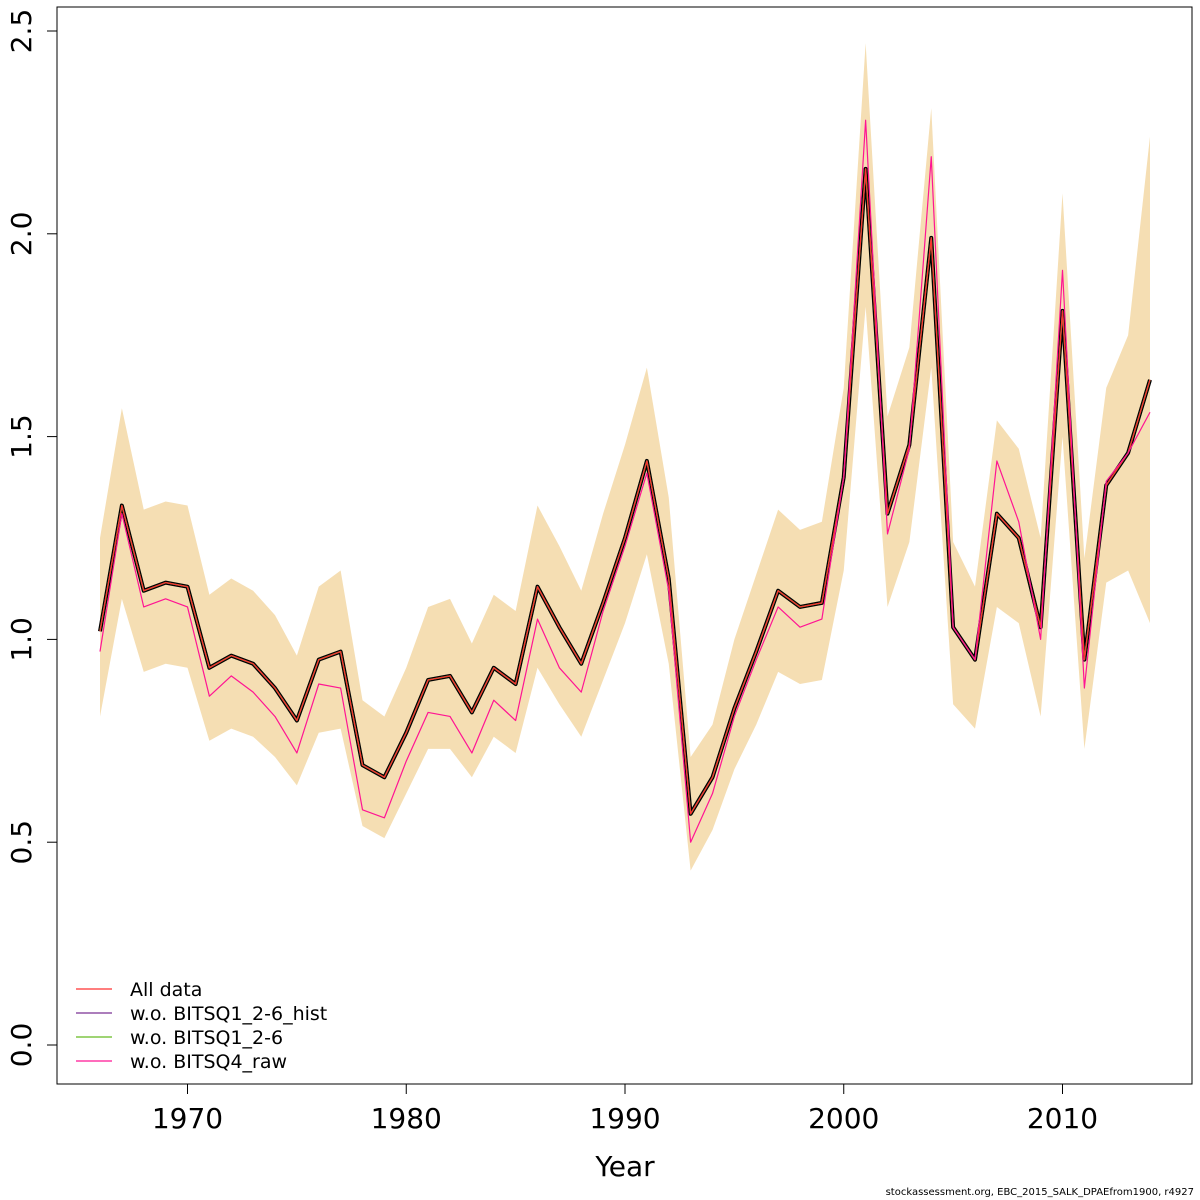  Describe the element at coordinates (21, 1045) in the screenshot. I see `y-tick-label: 0.0` at that location.